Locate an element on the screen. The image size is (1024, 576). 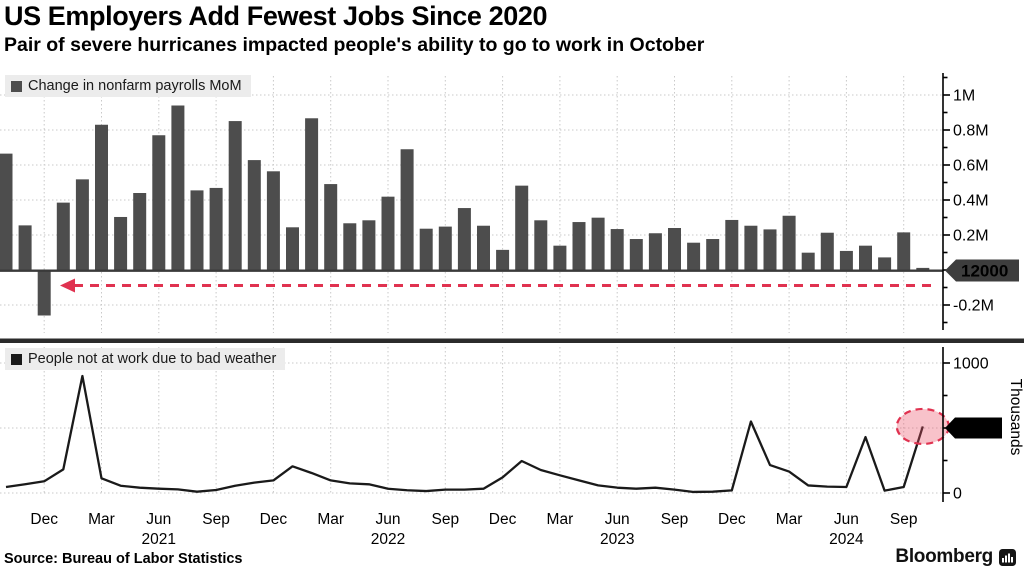
y-axis-label-bottom: 0 is located at coordinates (957, 494).